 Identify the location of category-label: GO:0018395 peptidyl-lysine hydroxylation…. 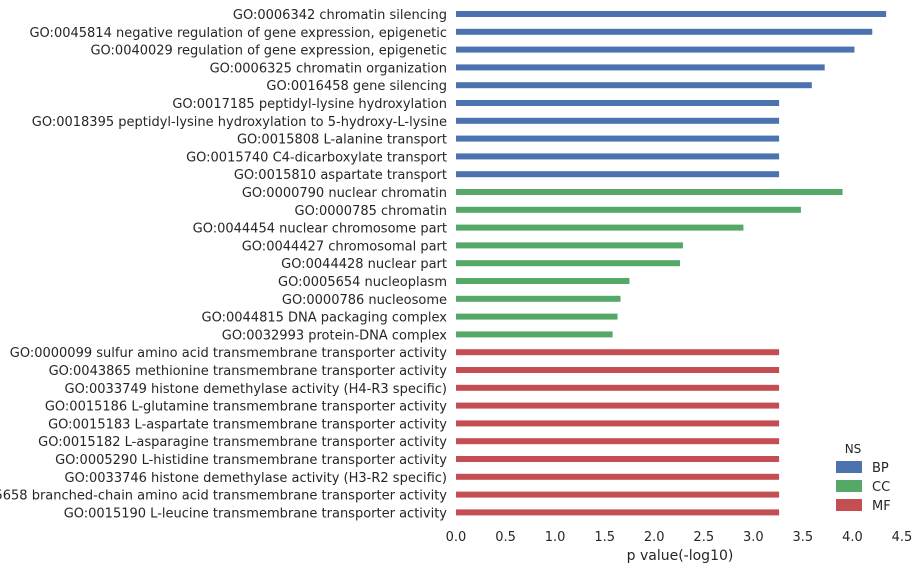
(239, 122).